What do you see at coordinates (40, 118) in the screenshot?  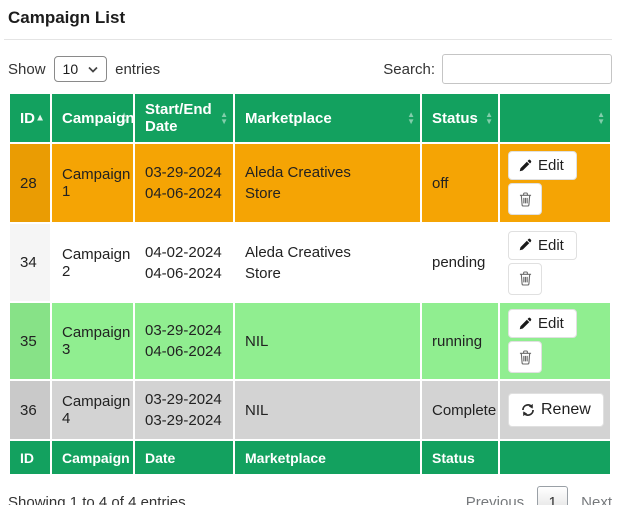 I see `sort-asc-icon: ▲` at bounding box center [40, 118].